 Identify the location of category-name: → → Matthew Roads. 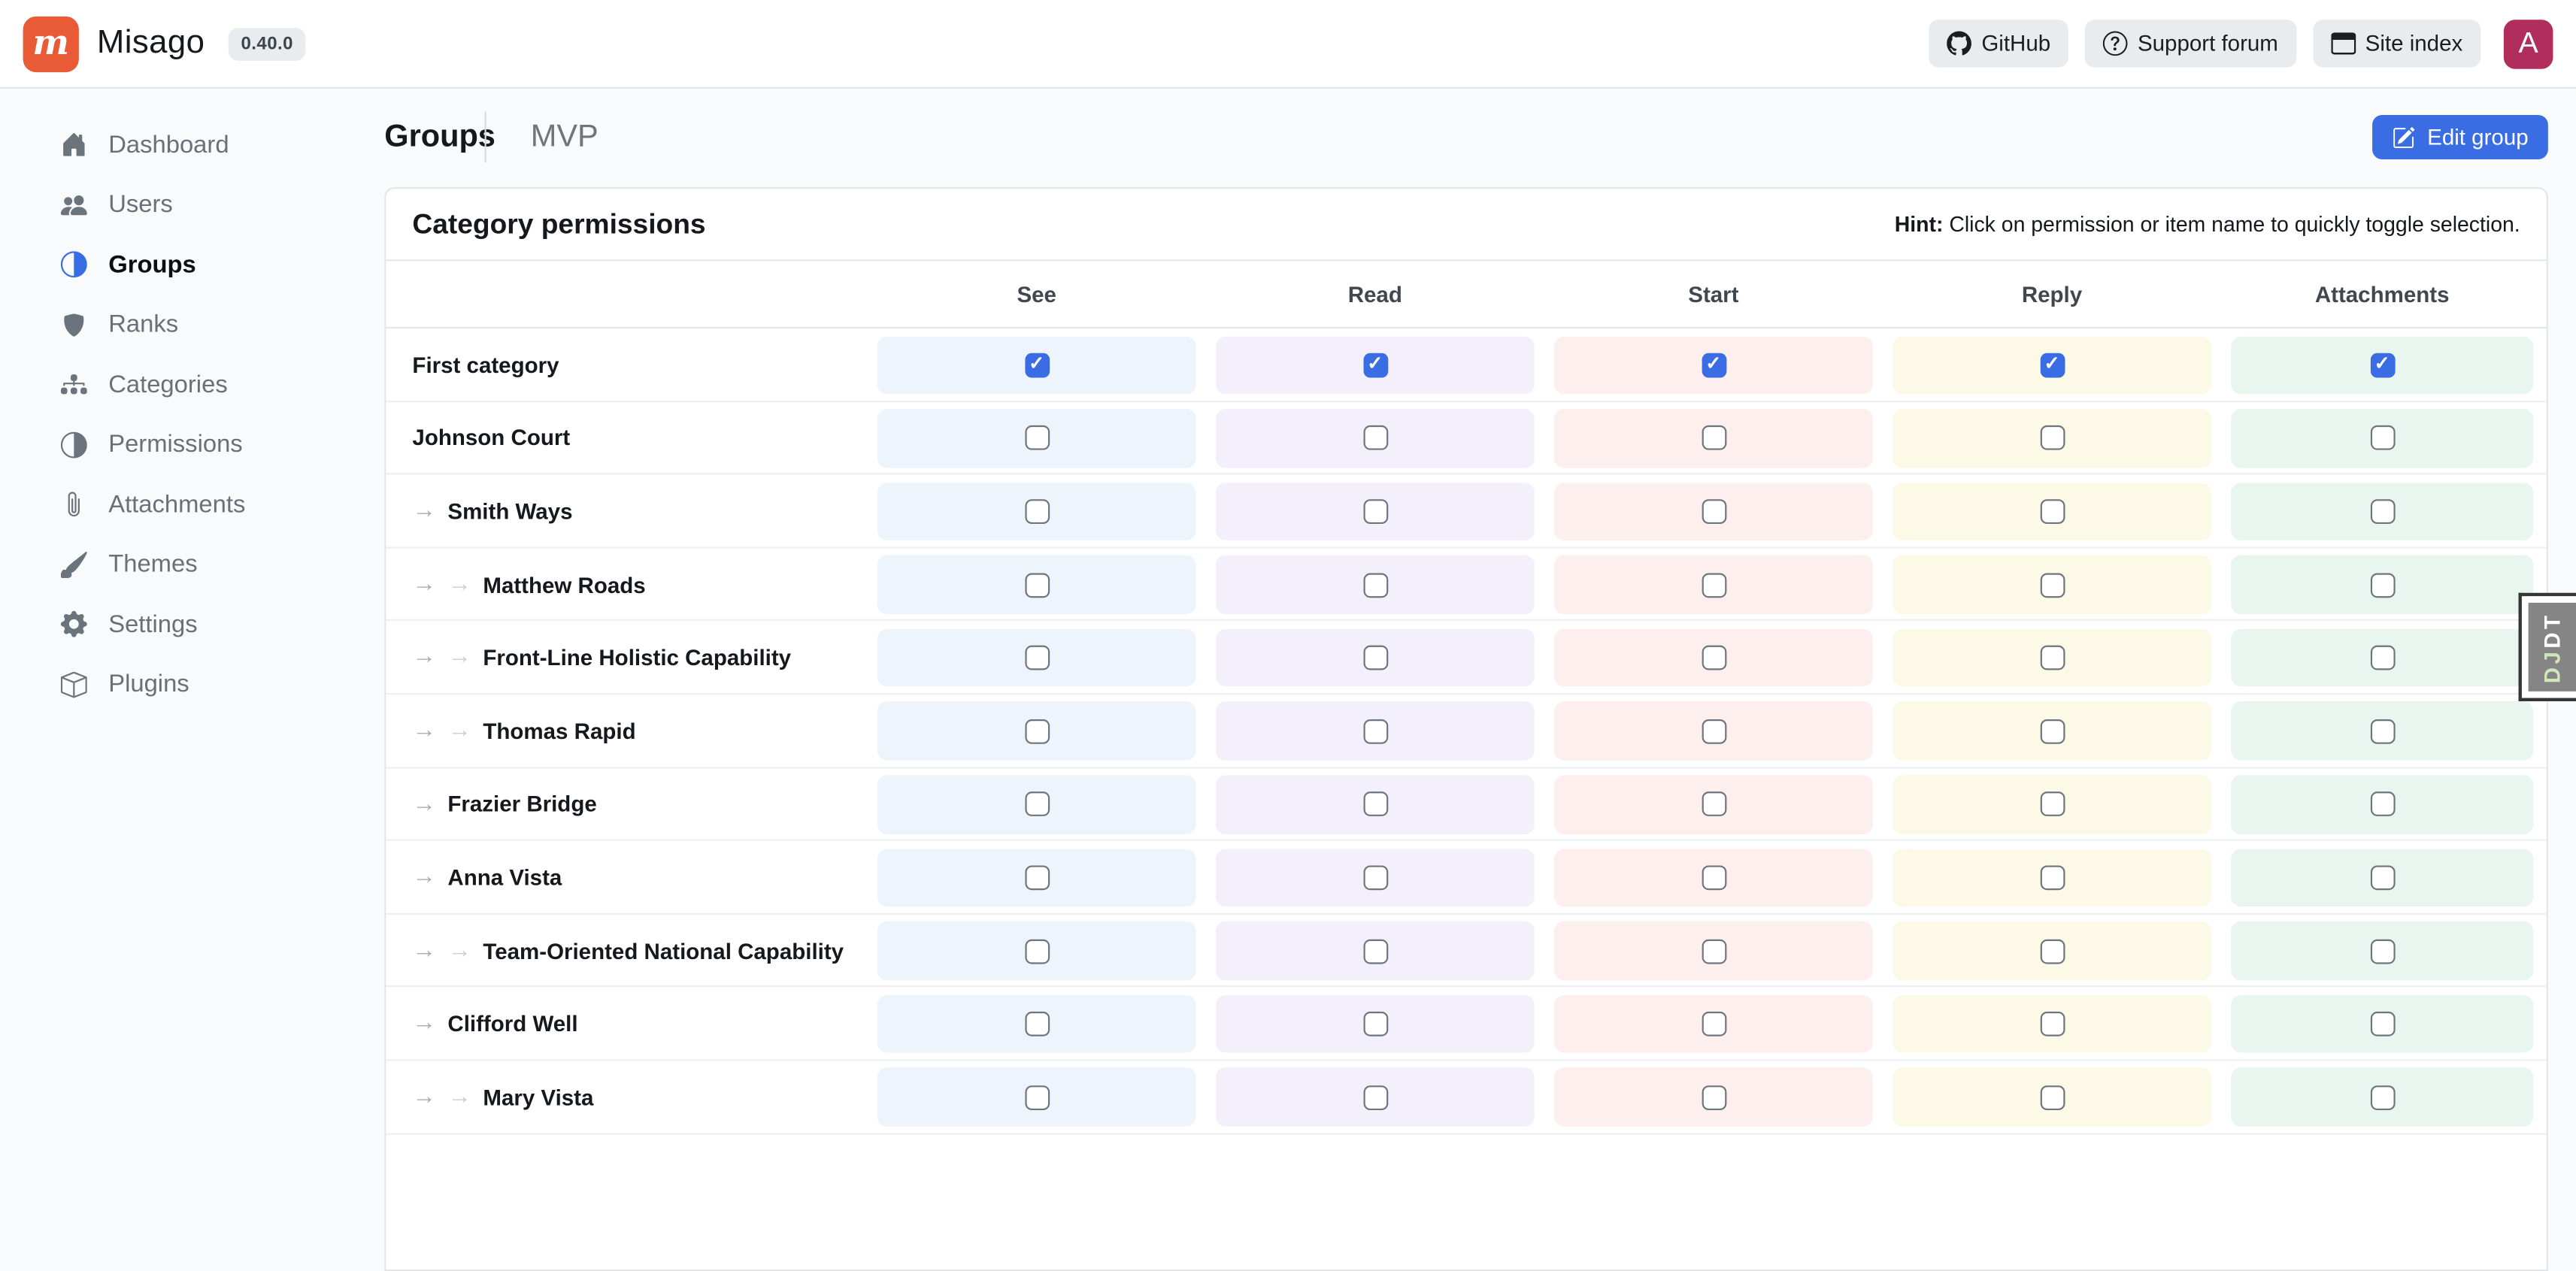
(528, 584).